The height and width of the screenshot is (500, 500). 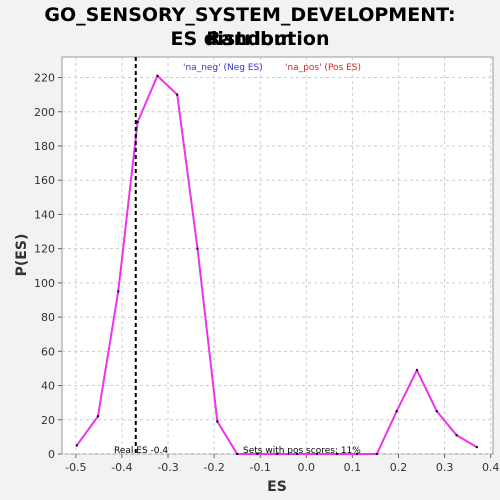 What do you see at coordinates (277, 487) in the screenshot?
I see `x-axis-title: ES` at bounding box center [277, 487].